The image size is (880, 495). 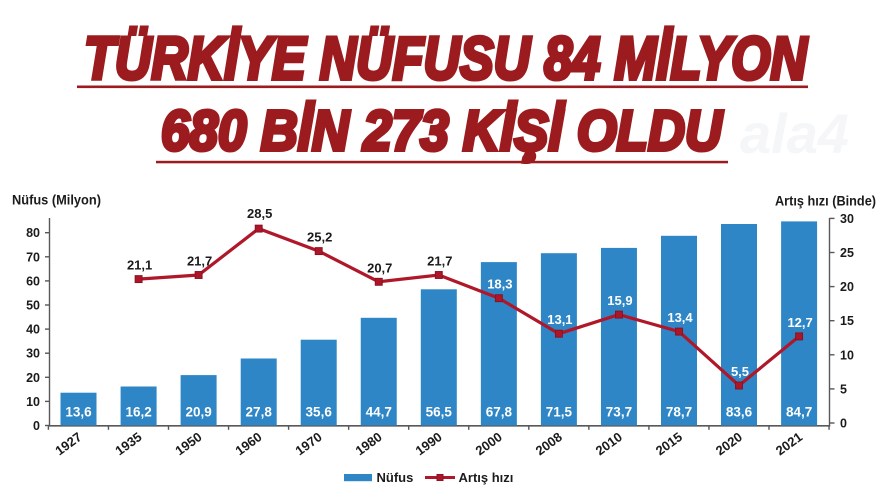 What do you see at coordinates (799, 322) in the screenshot?
I see `svg-text: 12,7` at bounding box center [799, 322].